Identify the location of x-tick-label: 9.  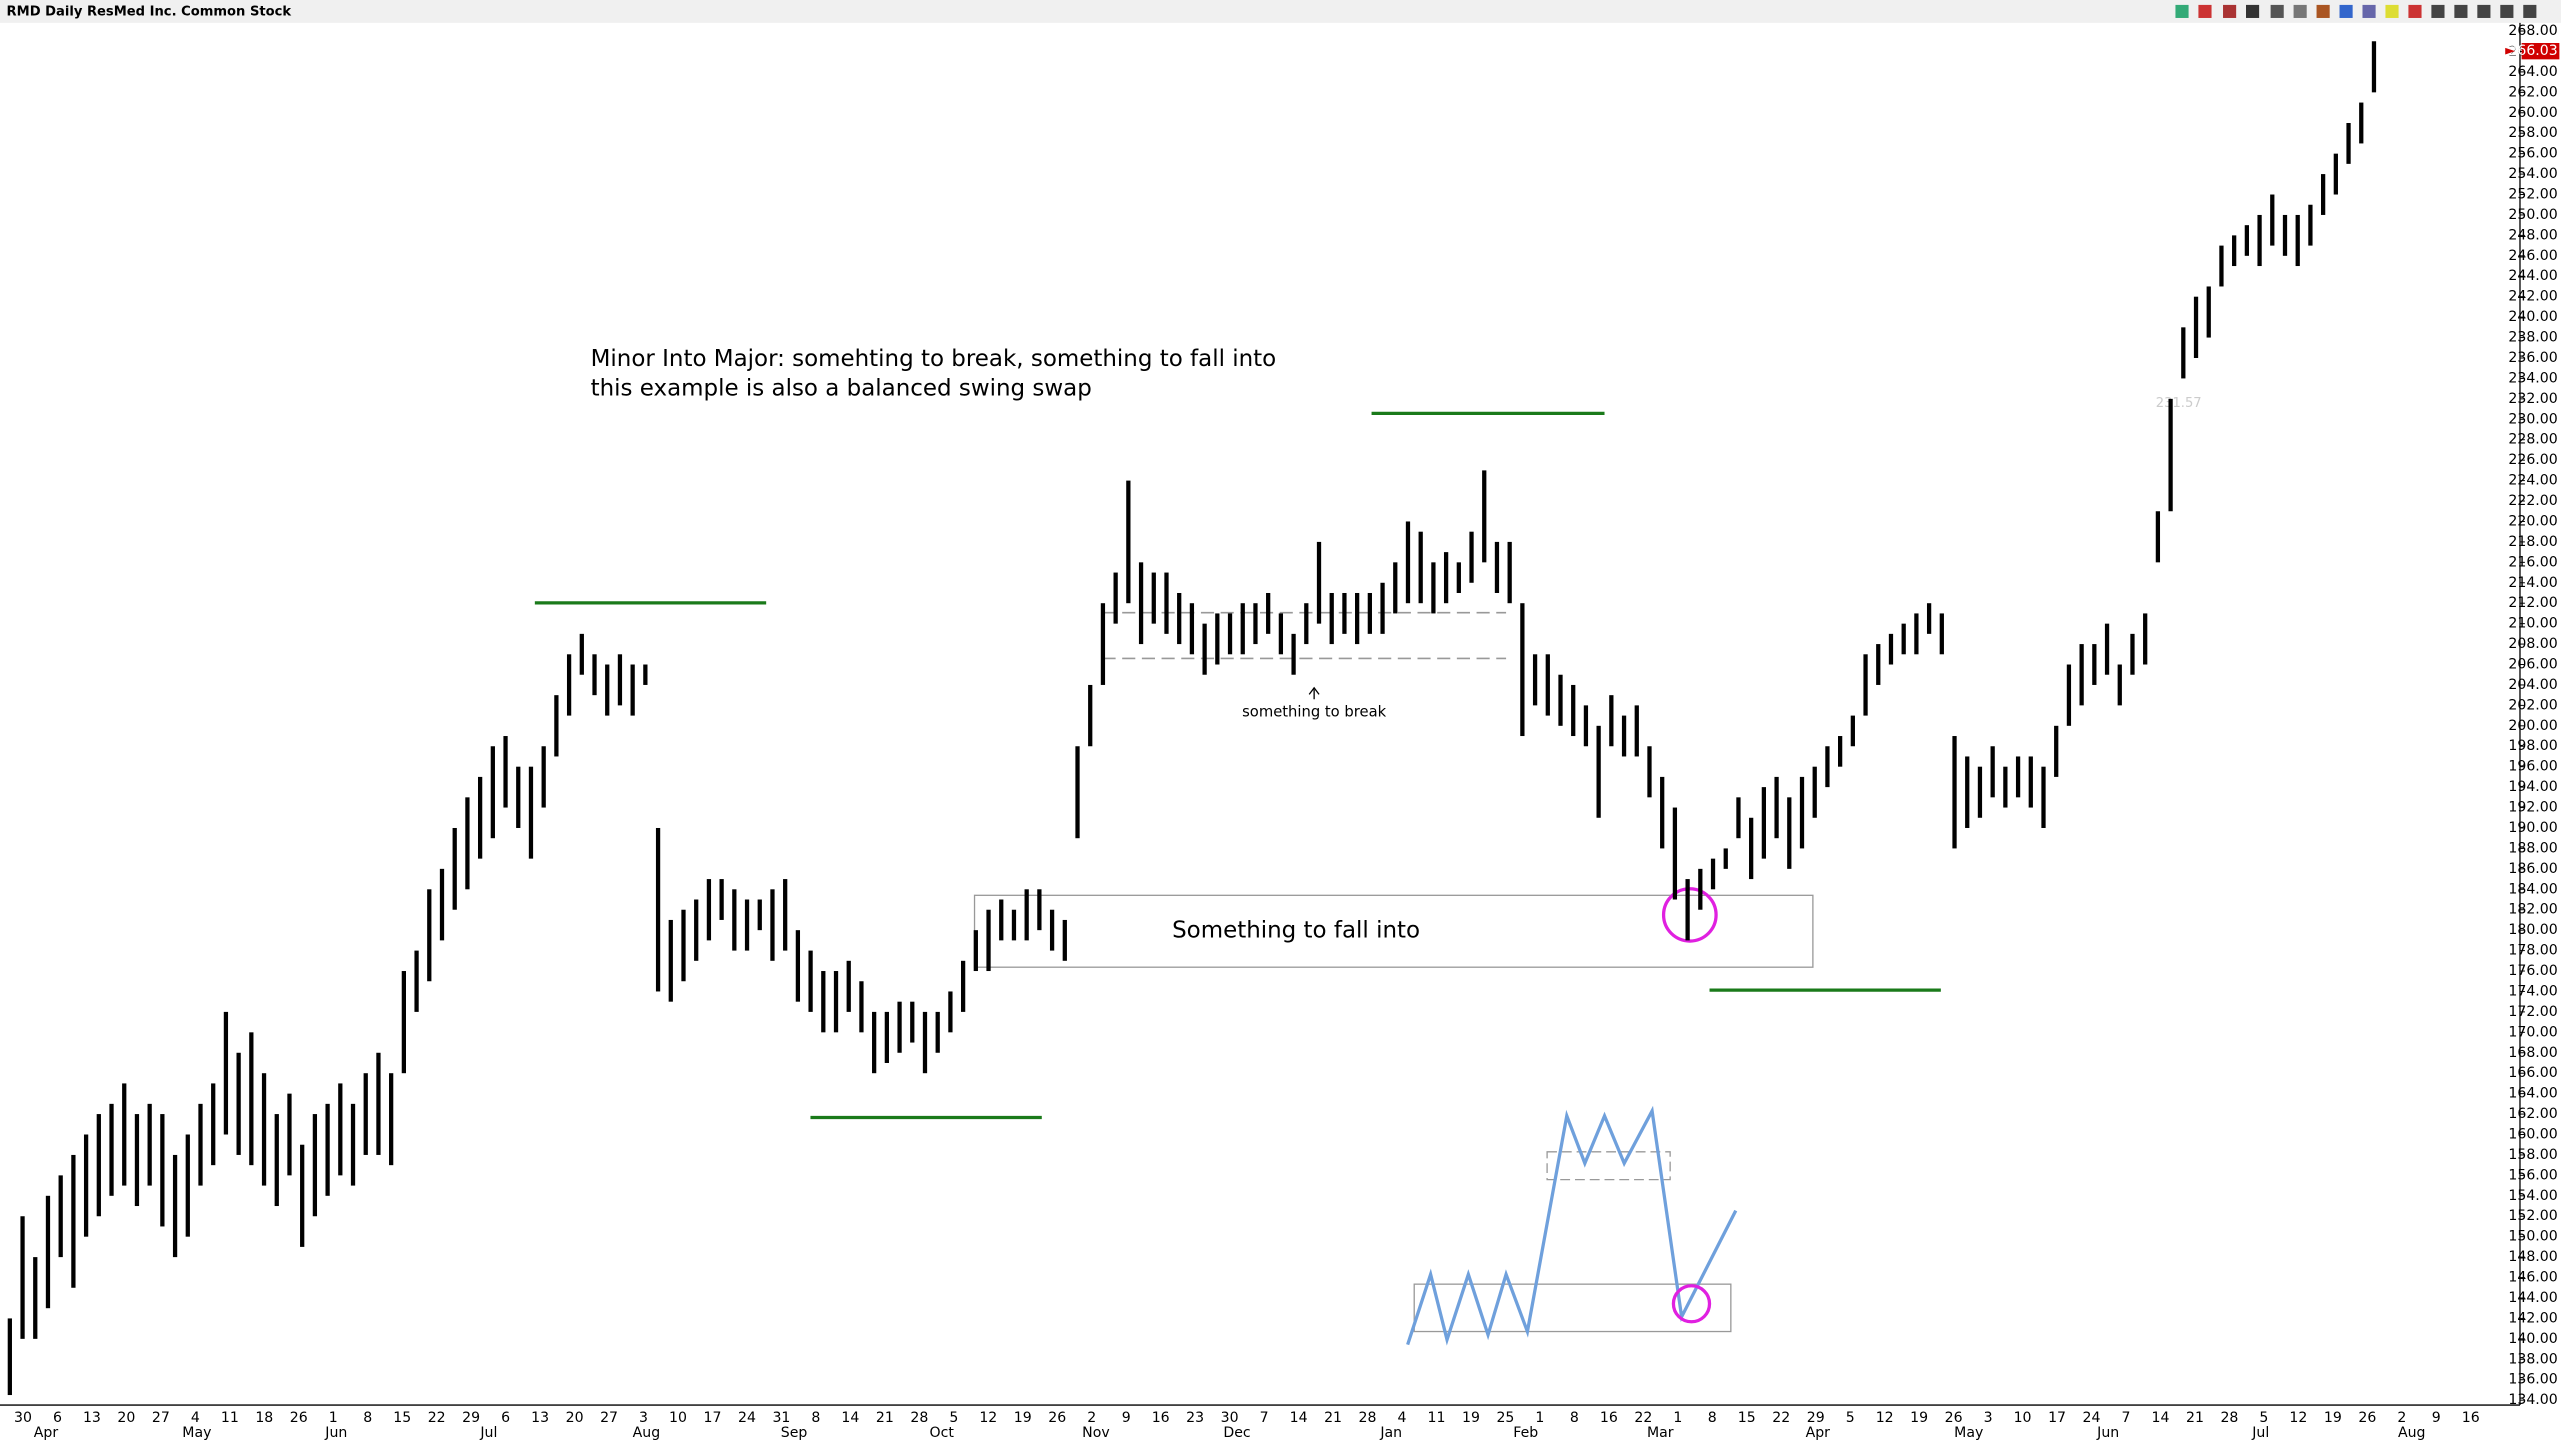
(1126, 1418).